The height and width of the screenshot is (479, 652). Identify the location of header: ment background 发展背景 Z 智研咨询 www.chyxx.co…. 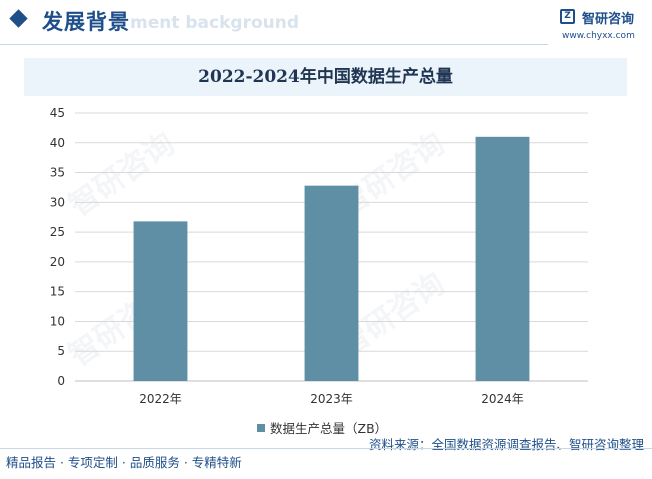
(326, 23).